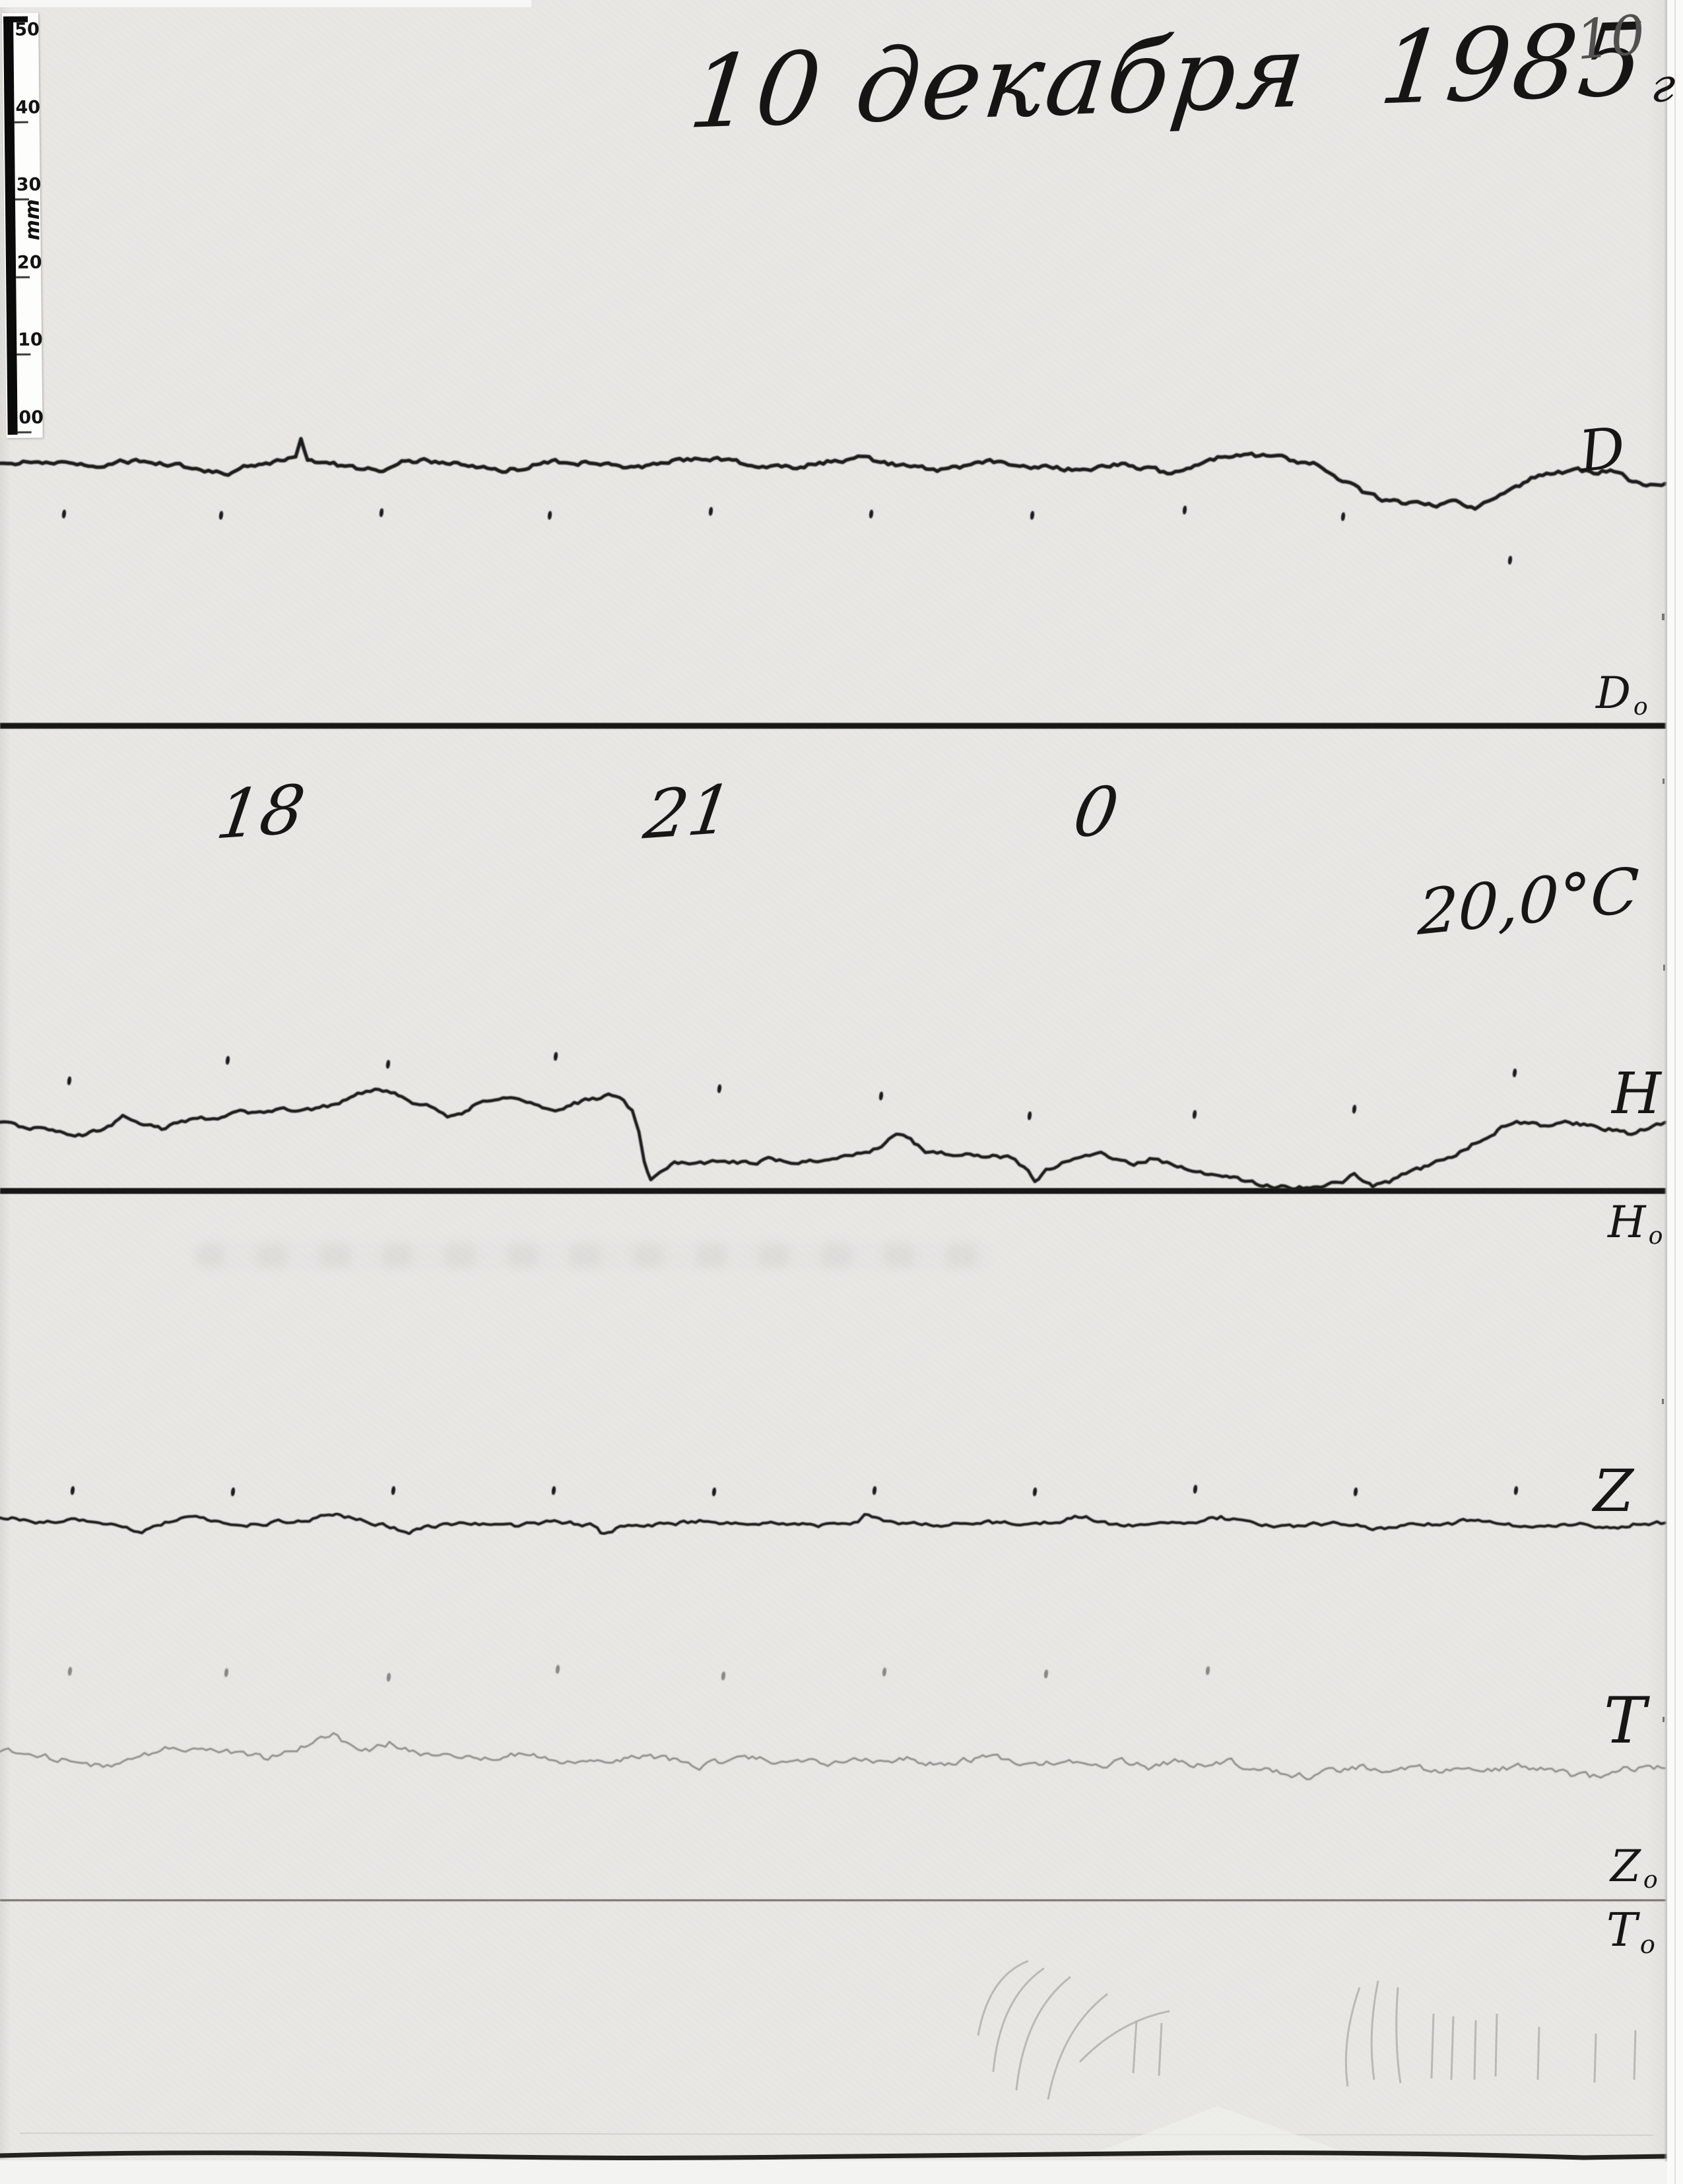 The height and width of the screenshot is (2184, 1683). What do you see at coordinates (689, 812) in the screenshot?
I see `hour-label-21: 21` at bounding box center [689, 812].